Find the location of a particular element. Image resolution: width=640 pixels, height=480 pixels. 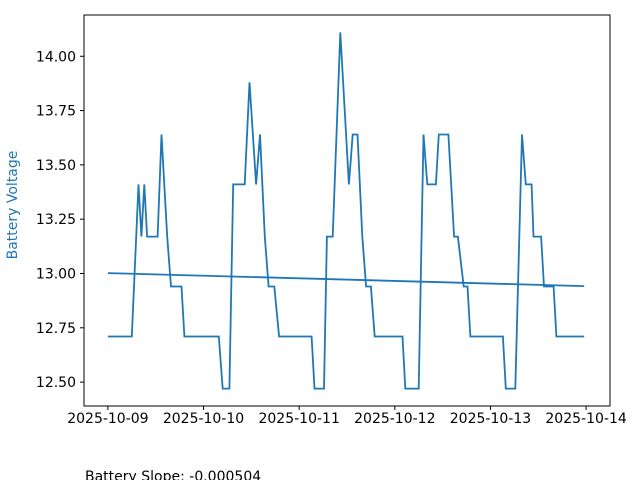

y-tick-label: 12.50 is located at coordinates (56, 383).